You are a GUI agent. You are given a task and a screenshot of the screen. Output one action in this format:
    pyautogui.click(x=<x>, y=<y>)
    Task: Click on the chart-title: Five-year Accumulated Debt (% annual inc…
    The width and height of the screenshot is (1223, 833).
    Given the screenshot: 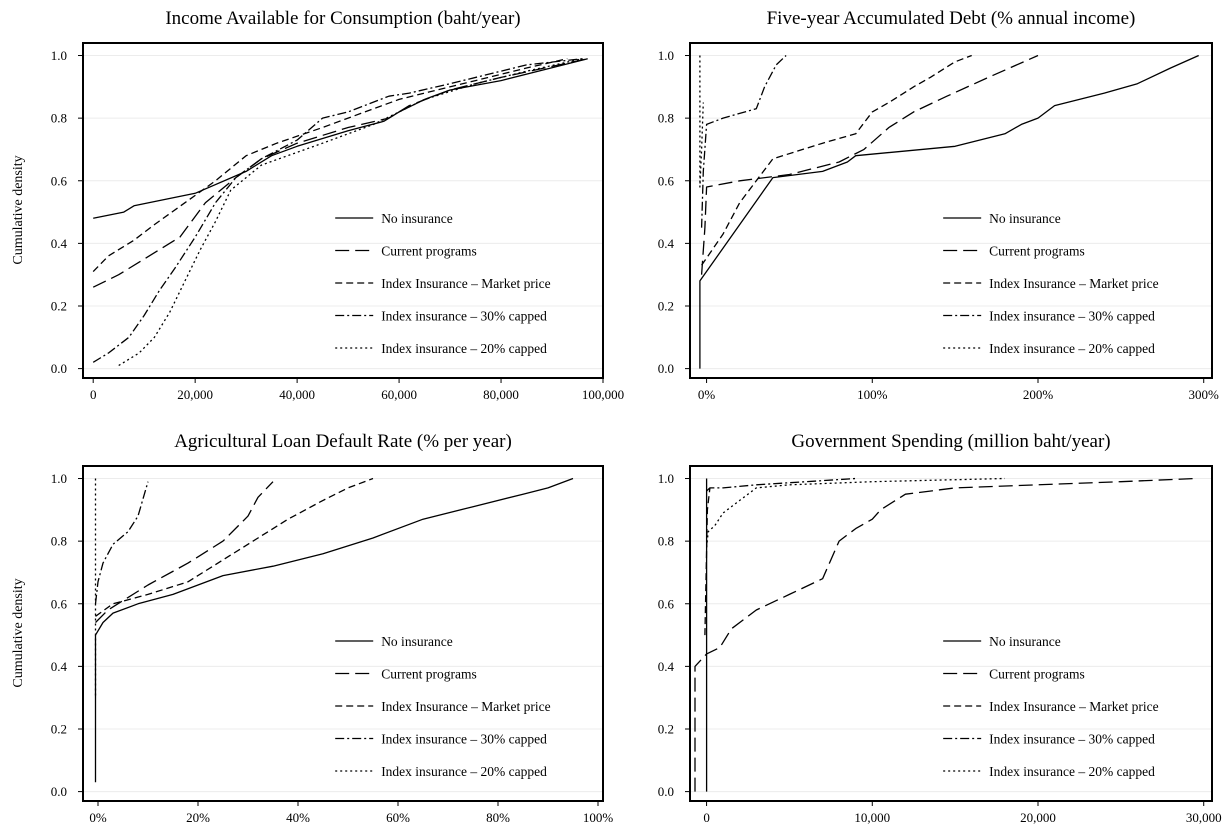 What is the action you would take?
    pyautogui.click(x=951, y=18)
    